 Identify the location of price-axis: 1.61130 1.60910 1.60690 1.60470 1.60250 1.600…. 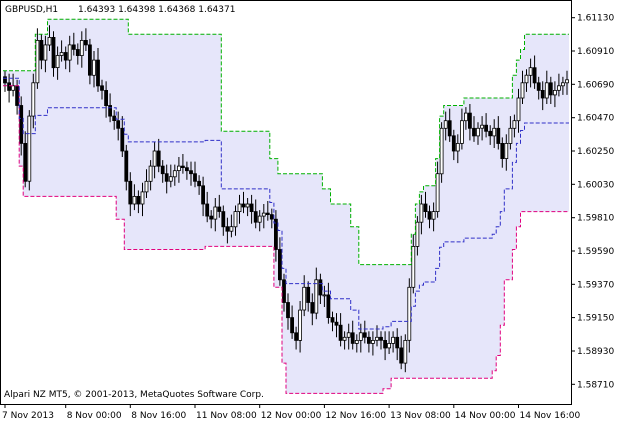
(592, 202).